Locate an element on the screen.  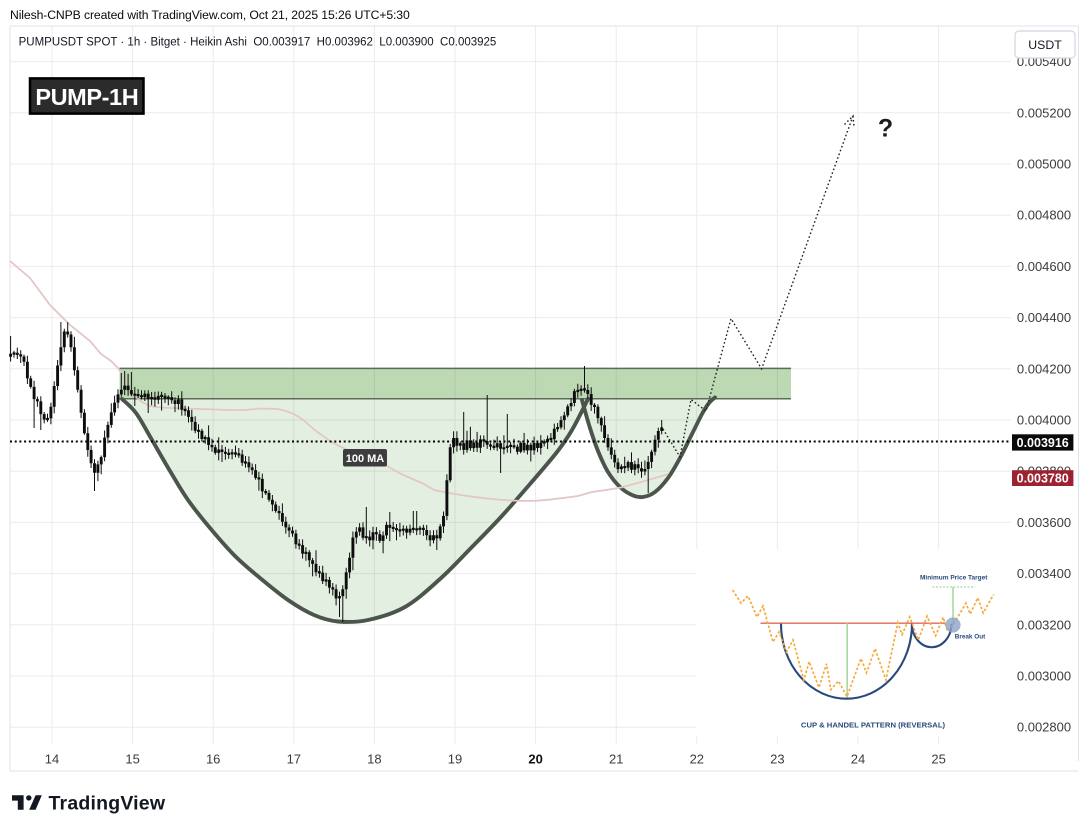
svg-text: 17 is located at coordinates (294, 759).